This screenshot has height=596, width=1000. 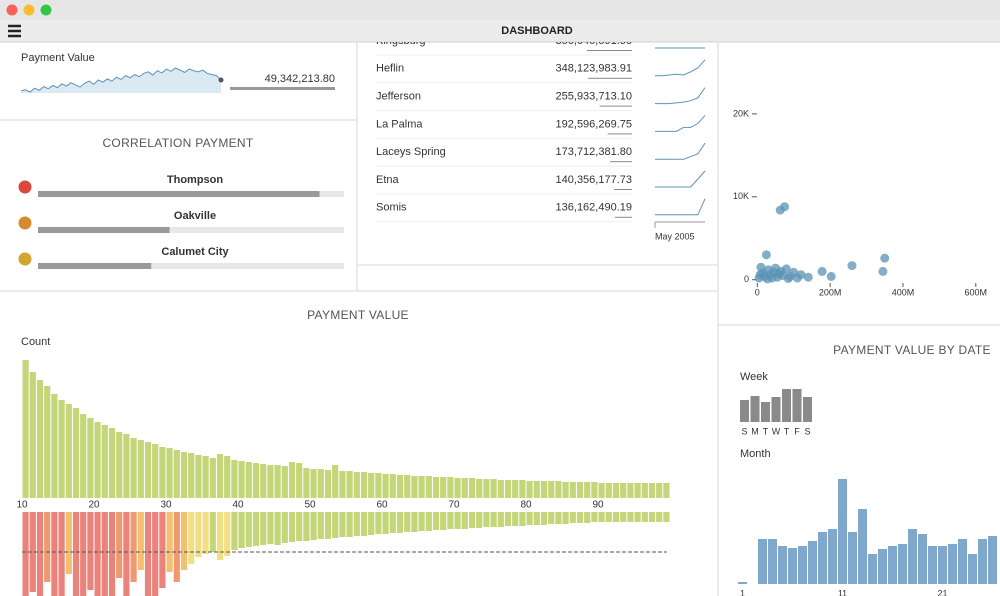 I want to click on y-tick-label: 0, so click(x=746, y=279).